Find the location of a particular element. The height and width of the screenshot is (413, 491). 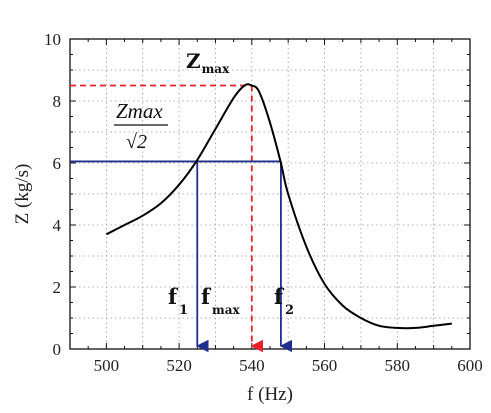

fmax-annotation-main: f is located at coordinates (206, 296).